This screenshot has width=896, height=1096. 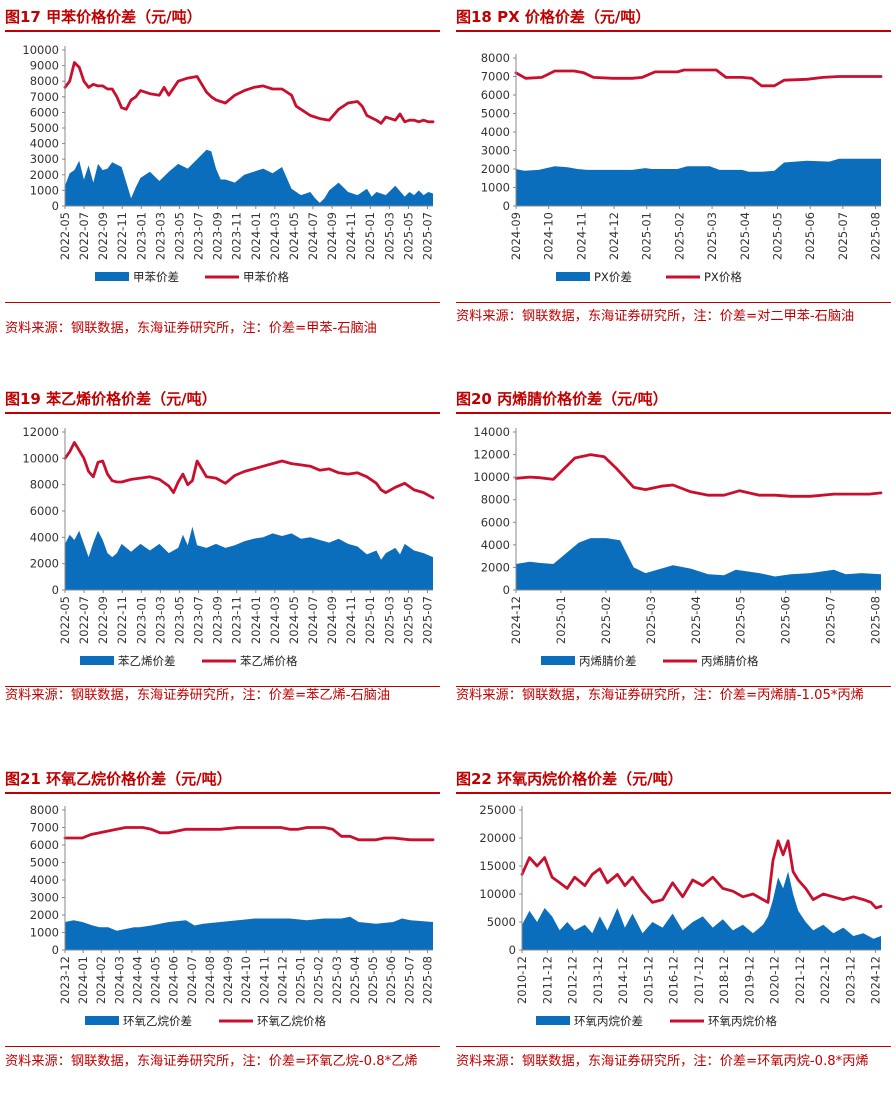 What do you see at coordinates (179, 236) in the screenshot?
I see `x-tick-label: 2023-05` at bounding box center [179, 236].